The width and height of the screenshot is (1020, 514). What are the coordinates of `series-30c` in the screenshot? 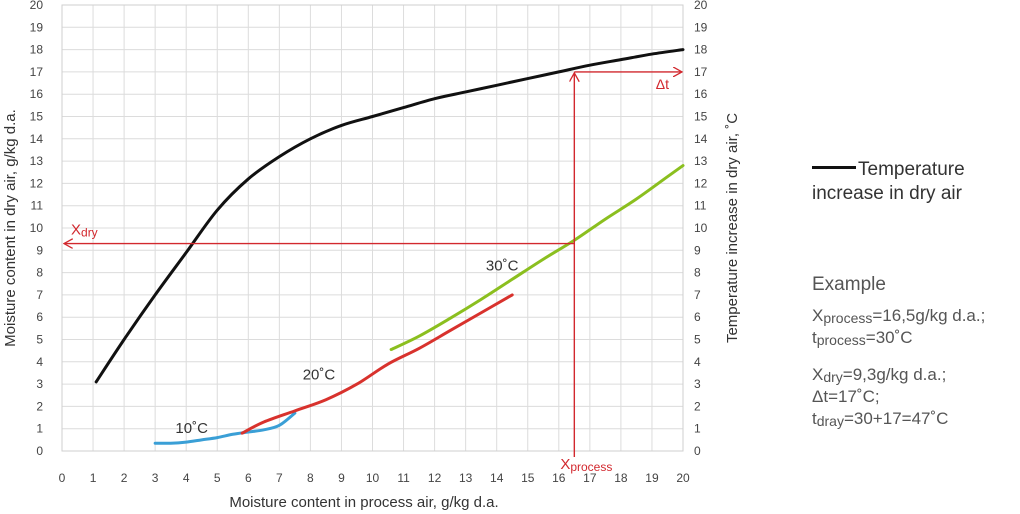 It's located at (537, 258).